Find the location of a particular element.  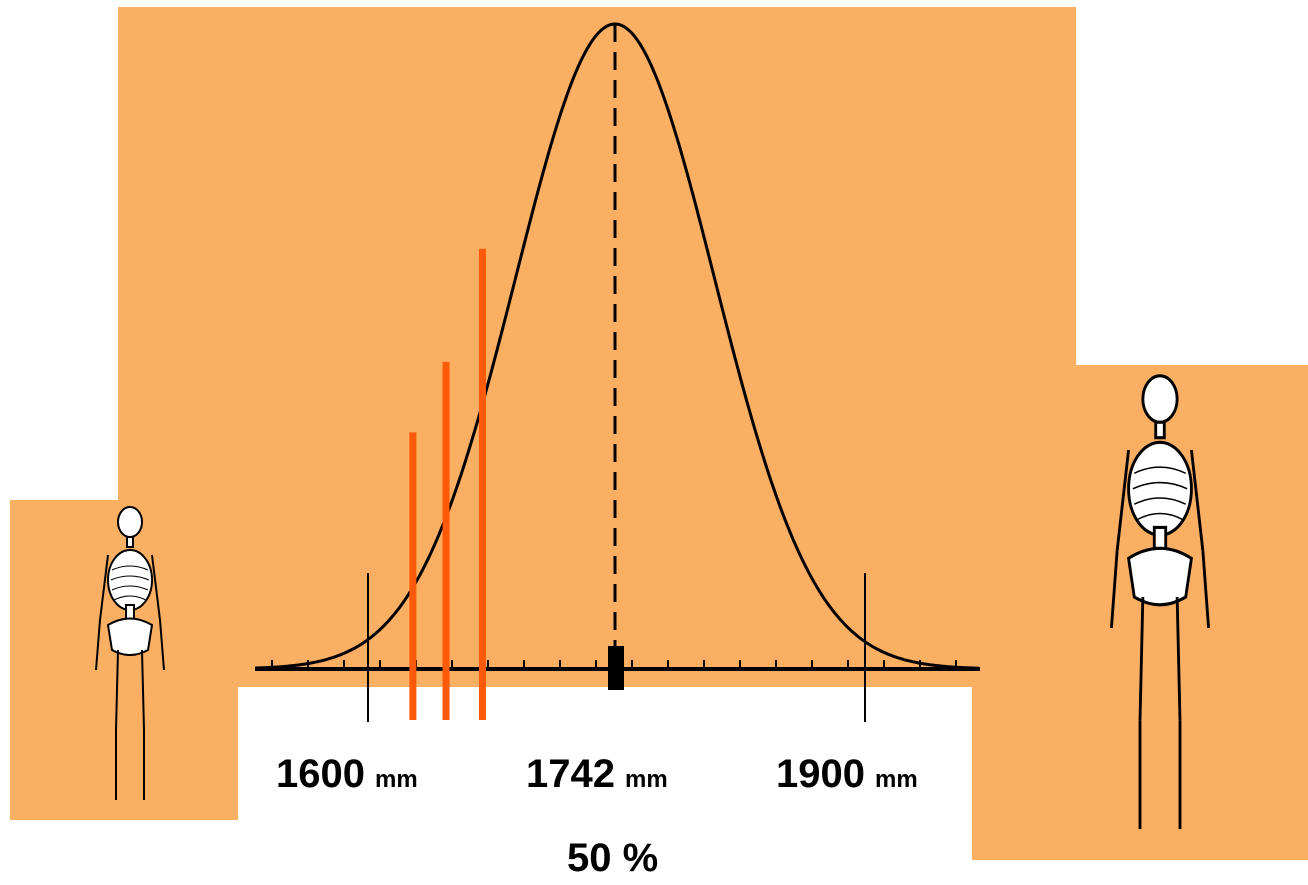

label-1600mm: 1600 mm is located at coordinates (347, 774).